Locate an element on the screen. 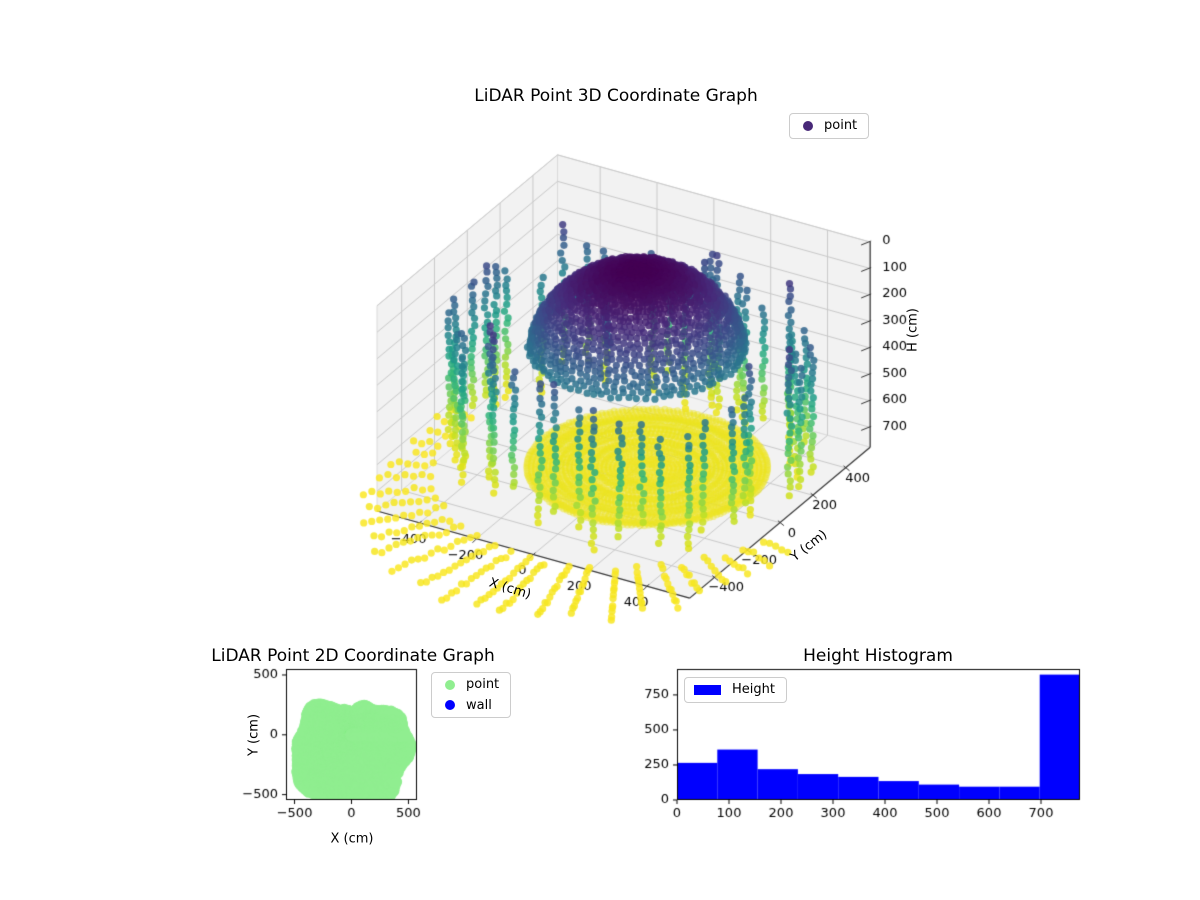  wall-marker-swatch is located at coordinates (450, 705).